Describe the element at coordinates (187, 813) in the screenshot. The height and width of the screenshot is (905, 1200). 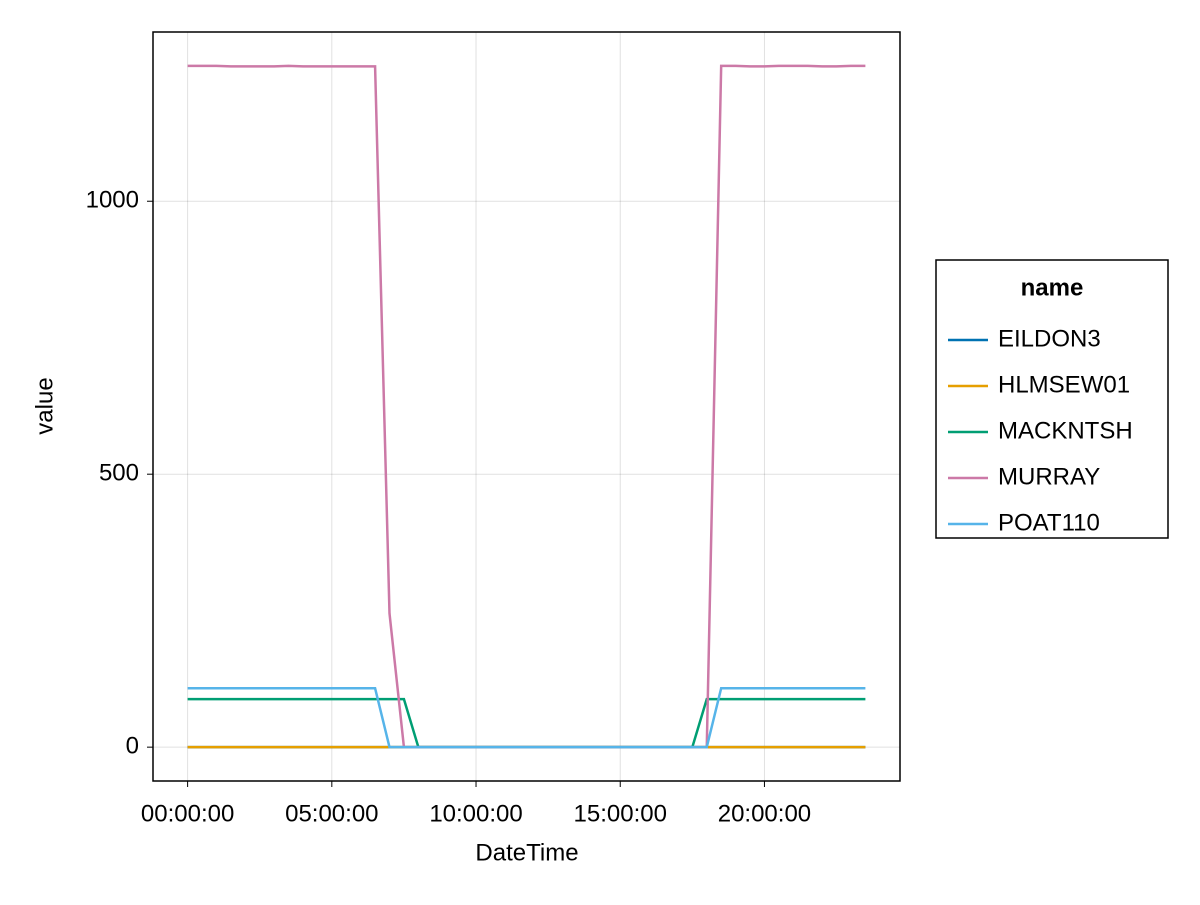
I see `x-tick-label: 00:00:00` at that location.